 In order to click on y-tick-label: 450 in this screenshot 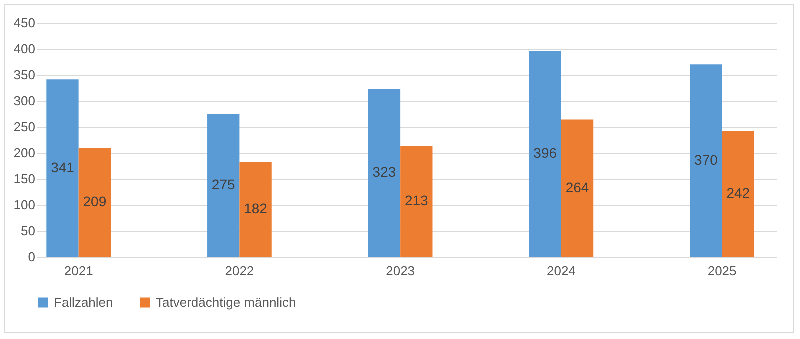, I will do `click(25, 23)`.